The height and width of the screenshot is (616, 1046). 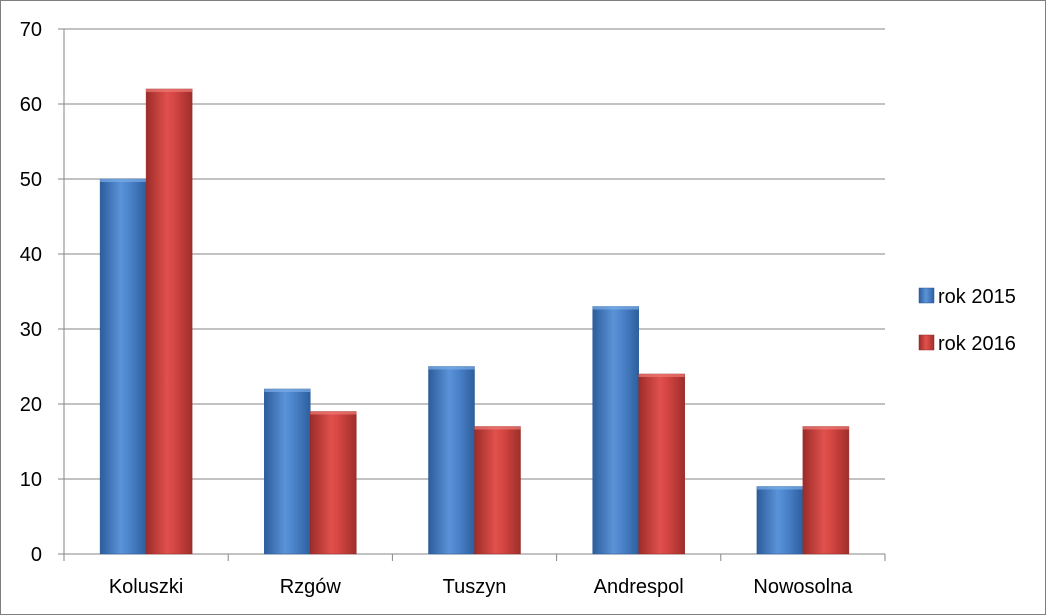 What do you see at coordinates (311, 587) in the screenshot?
I see `x-tick-label: Rzgów` at bounding box center [311, 587].